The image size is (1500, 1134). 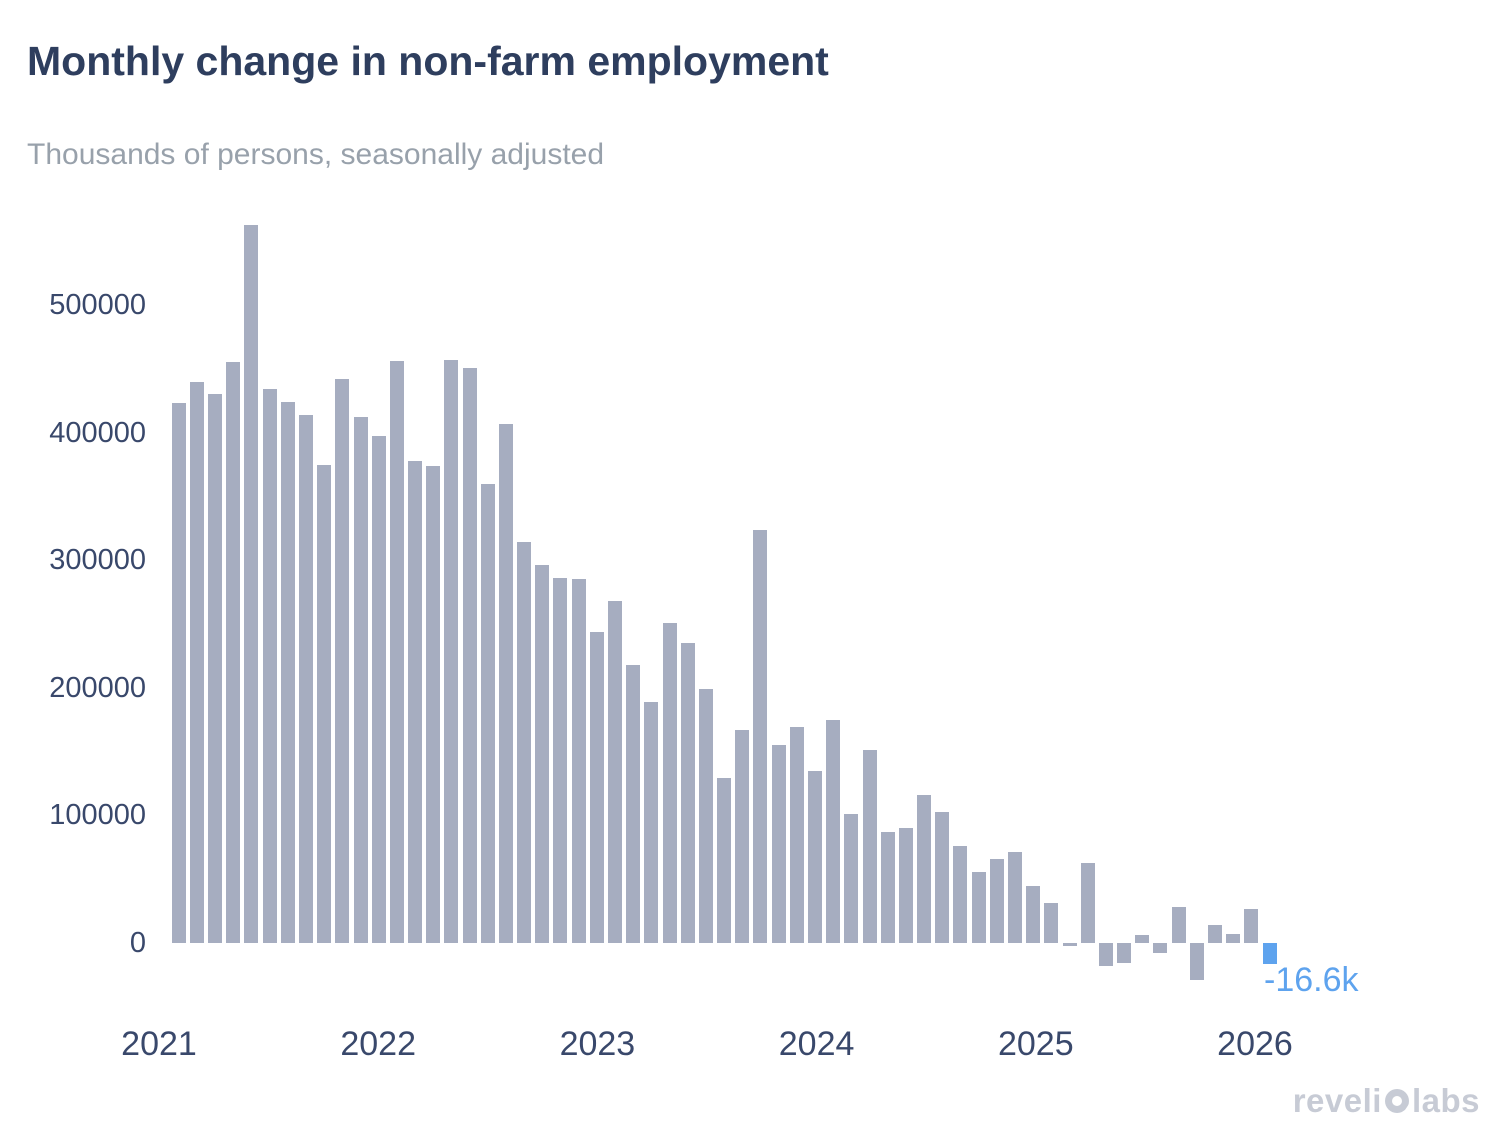 What do you see at coordinates (97, 687) in the screenshot?
I see `y-axis-tick-200000: 200000` at bounding box center [97, 687].